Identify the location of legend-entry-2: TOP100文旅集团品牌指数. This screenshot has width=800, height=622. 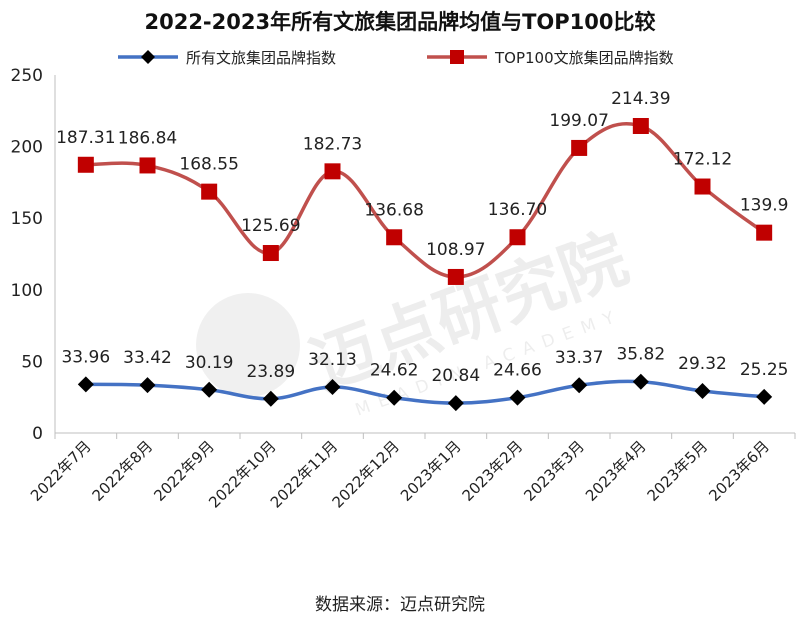
(550, 58).